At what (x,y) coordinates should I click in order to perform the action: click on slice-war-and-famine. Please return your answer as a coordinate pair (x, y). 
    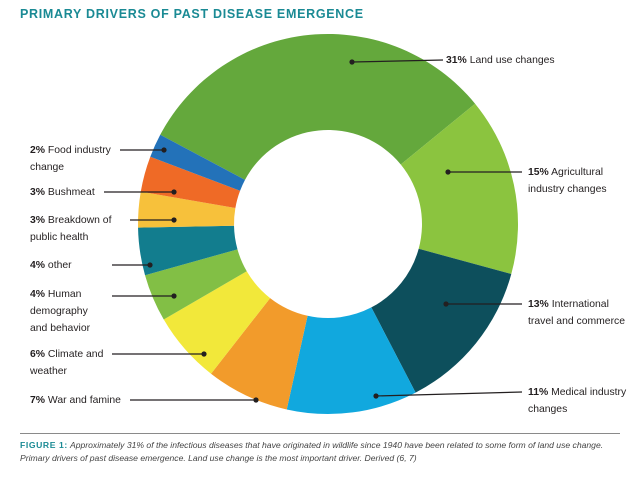
    Looking at the image, I should click on (259, 354).